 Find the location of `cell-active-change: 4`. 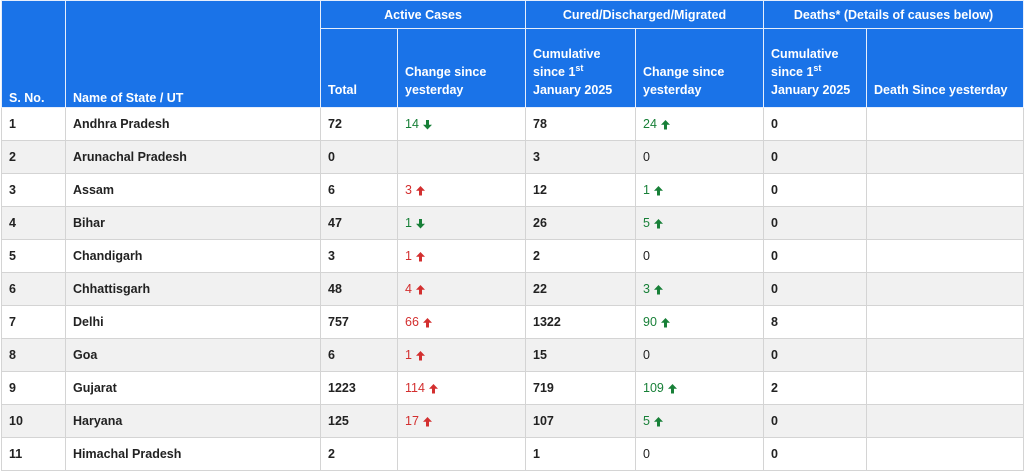

cell-active-change: 4 is located at coordinates (461, 289).